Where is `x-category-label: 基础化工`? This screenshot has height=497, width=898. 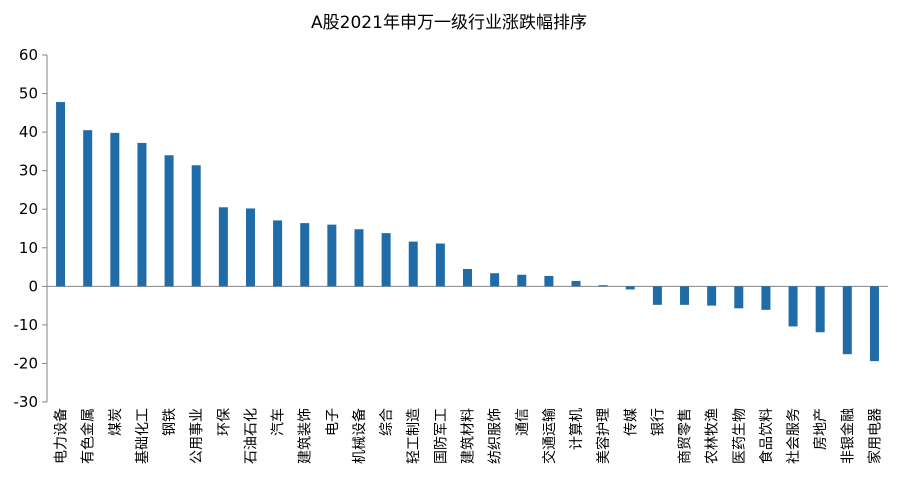
x-category-label: 基础化工 is located at coordinates (142, 436).